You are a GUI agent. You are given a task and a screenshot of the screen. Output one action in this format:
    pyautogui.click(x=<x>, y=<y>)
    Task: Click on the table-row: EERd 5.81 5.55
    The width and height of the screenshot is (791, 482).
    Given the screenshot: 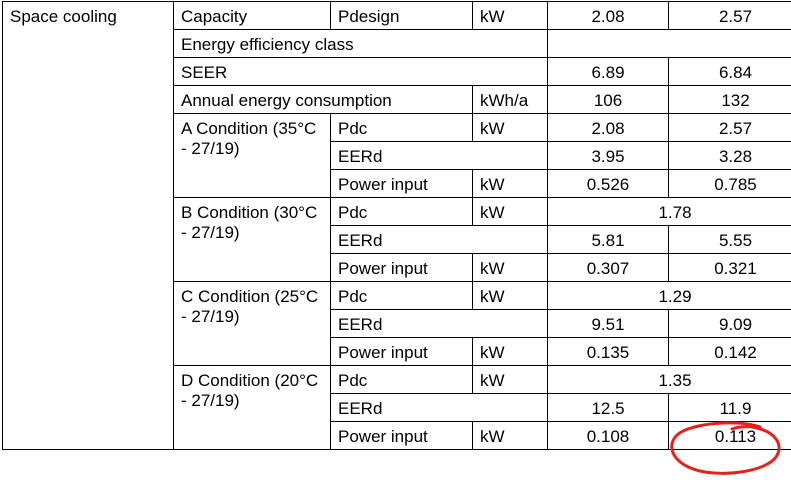 What is the action you would take?
    pyautogui.click(x=397, y=239)
    